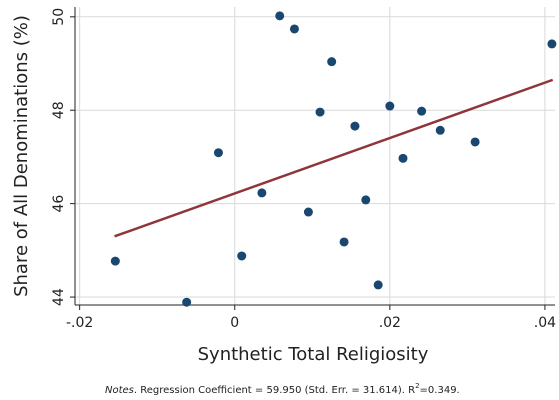 The height and width of the screenshot is (400, 559). What do you see at coordinates (59, 297) in the screenshot?
I see `y-tick-label: 44` at bounding box center [59, 297].